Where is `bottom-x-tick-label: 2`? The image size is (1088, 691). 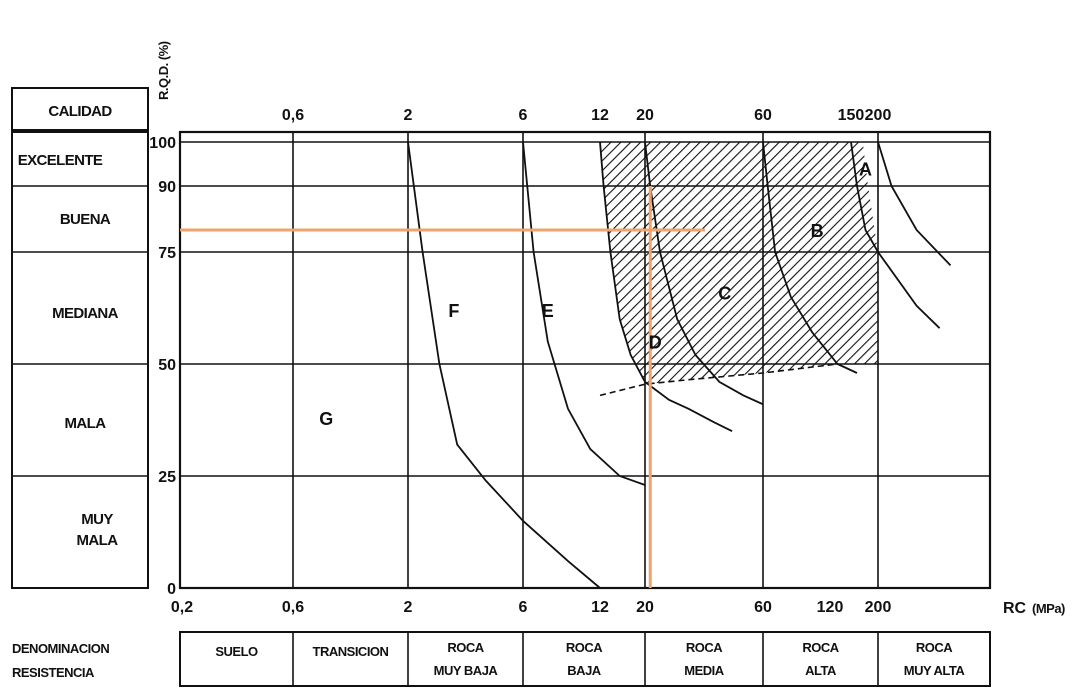 bottom-x-tick-label: 2 is located at coordinates (408, 607).